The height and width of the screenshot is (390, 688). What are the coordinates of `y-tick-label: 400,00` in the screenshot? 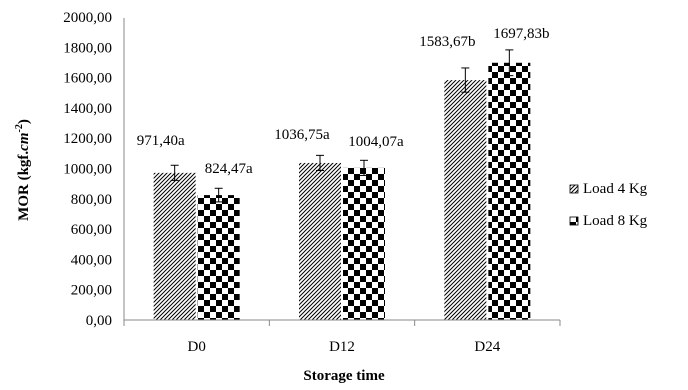 It's located at (91, 260).